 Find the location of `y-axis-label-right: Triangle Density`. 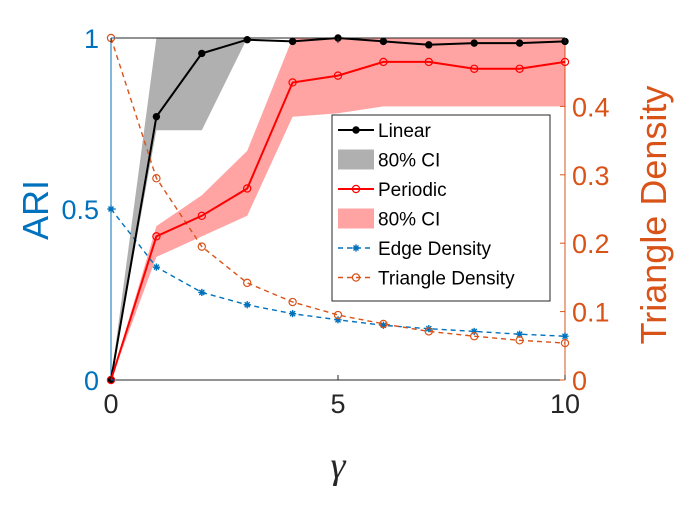

y-axis-label-right: Triangle Density is located at coordinates (653, 215).